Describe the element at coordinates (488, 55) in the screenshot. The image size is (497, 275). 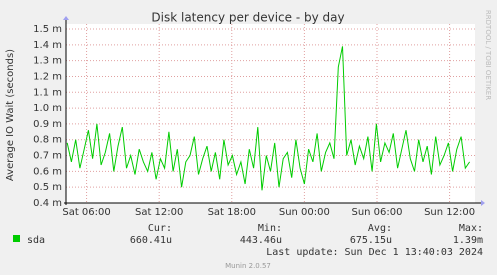
I see `watermark: RRDTOOL / TOBI OETIKER` at that location.